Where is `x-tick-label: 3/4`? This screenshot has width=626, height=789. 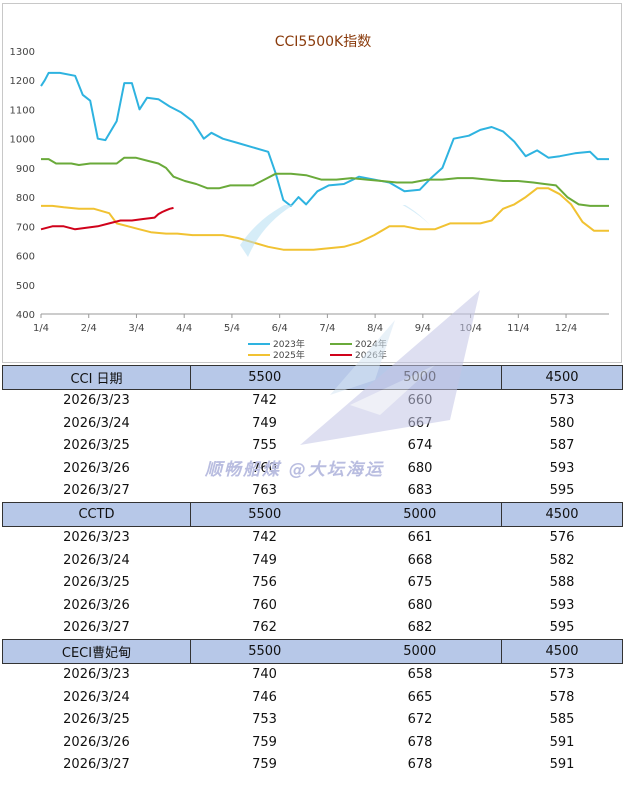 x-tick-label: 3/4 is located at coordinates (136, 328).